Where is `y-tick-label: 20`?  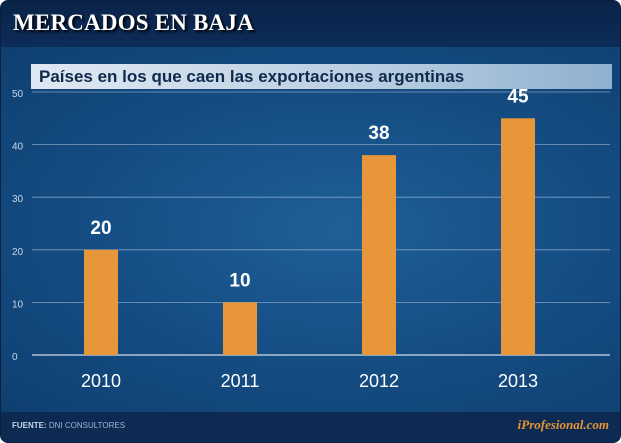 y-tick-label: 20 is located at coordinates (18, 252).